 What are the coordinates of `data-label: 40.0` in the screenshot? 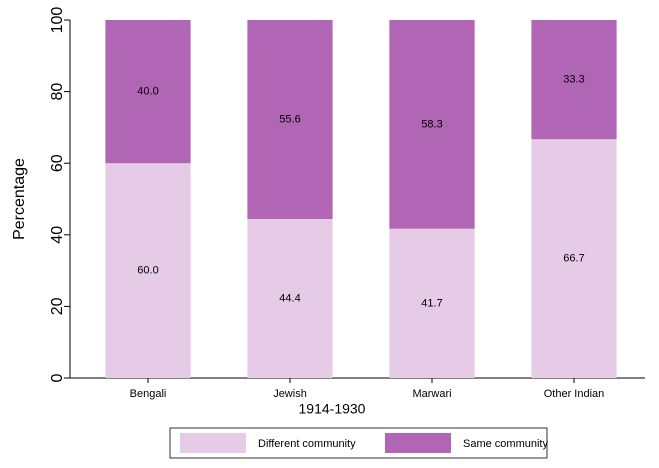 It's located at (147, 92).